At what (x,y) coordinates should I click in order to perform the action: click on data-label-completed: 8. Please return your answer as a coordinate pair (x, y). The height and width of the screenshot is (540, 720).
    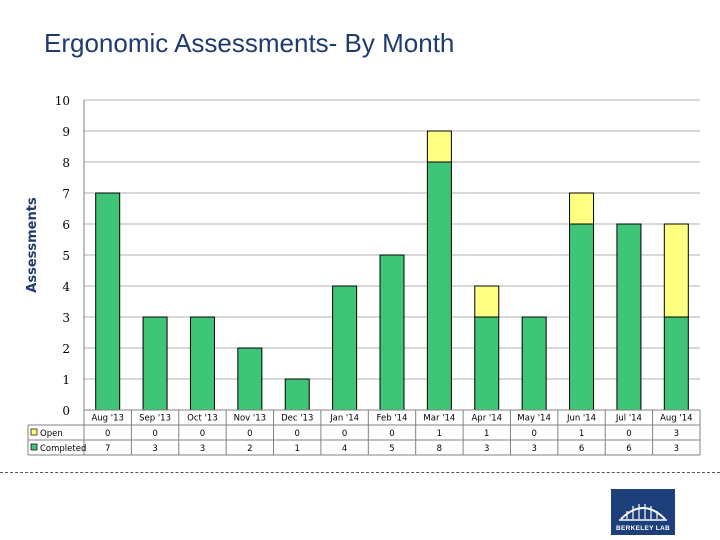
    Looking at the image, I should click on (439, 449).